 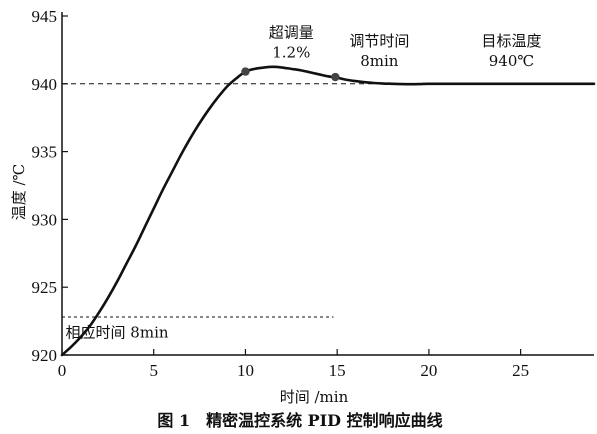 I want to click on annotation-line: 1.2%, so click(x=291, y=53).